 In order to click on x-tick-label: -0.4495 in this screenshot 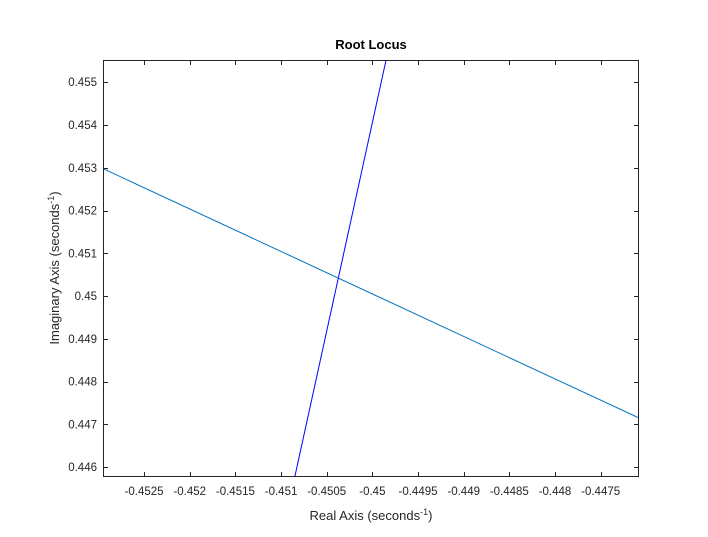, I will do `click(418, 492)`.